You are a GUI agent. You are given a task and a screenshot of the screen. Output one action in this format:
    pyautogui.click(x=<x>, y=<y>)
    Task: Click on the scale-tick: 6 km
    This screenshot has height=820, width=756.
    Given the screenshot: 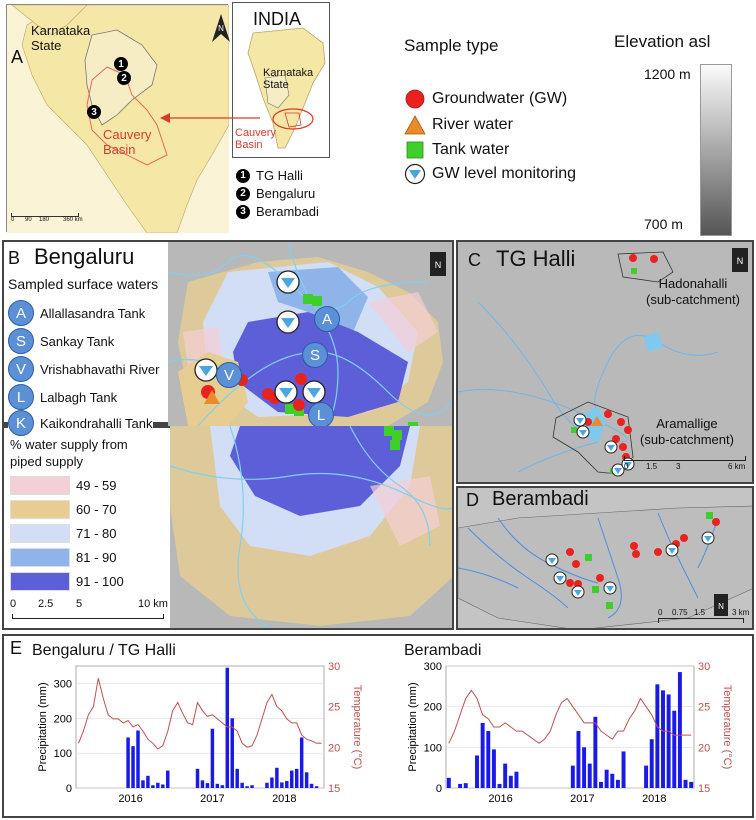 What is the action you would take?
    pyautogui.click(x=737, y=466)
    